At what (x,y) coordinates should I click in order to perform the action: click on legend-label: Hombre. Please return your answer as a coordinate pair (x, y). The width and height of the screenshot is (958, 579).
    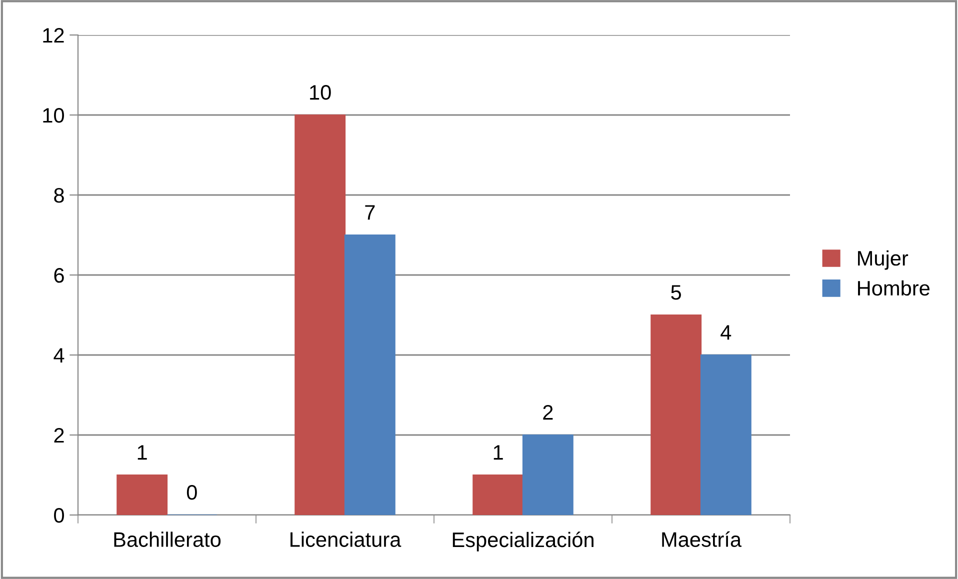
    Looking at the image, I should click on (894, 288).